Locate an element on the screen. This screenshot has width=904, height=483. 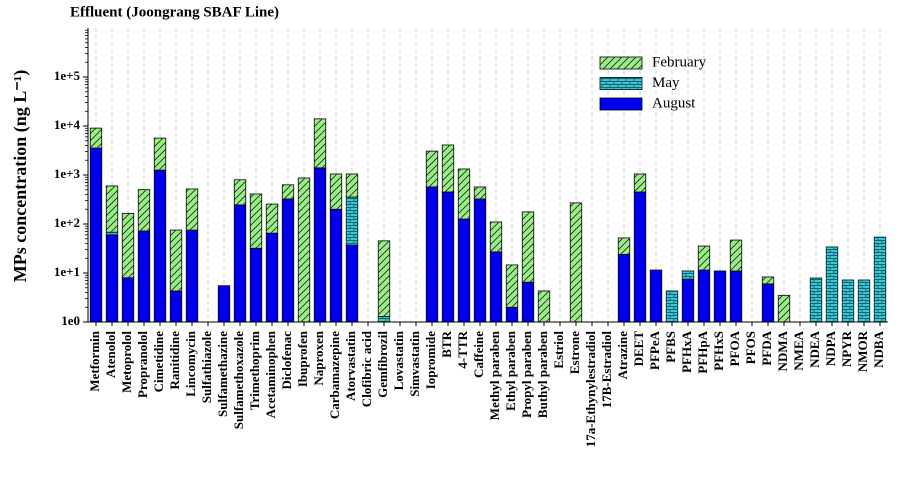
x-tick-label: Methyl paraben is located at coordinates (494, 375).